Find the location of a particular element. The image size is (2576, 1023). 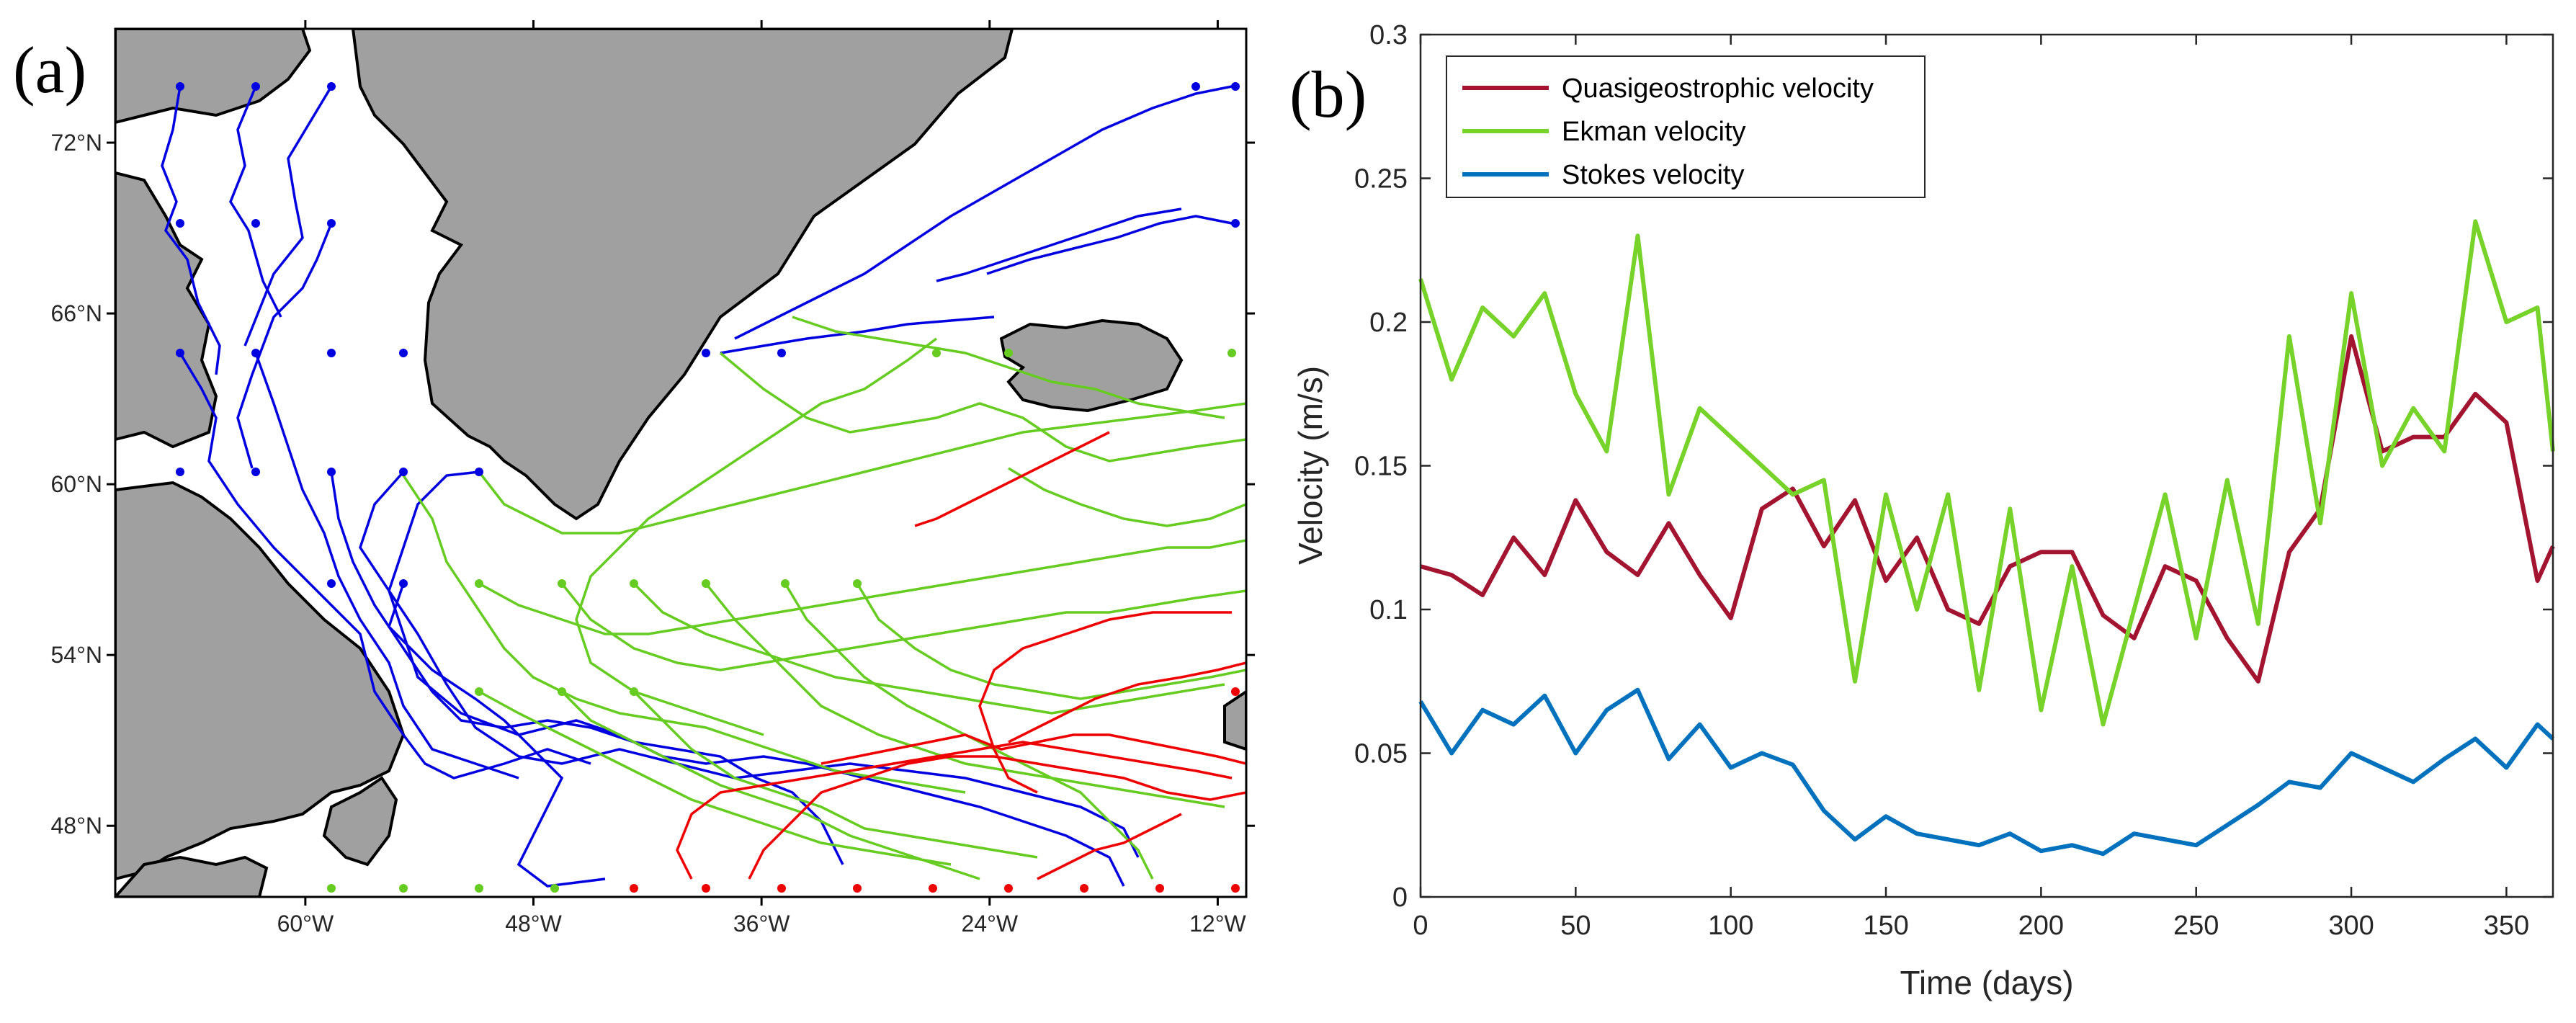

y-tick-label: 0.05 is located at coordinates (1381, 754).